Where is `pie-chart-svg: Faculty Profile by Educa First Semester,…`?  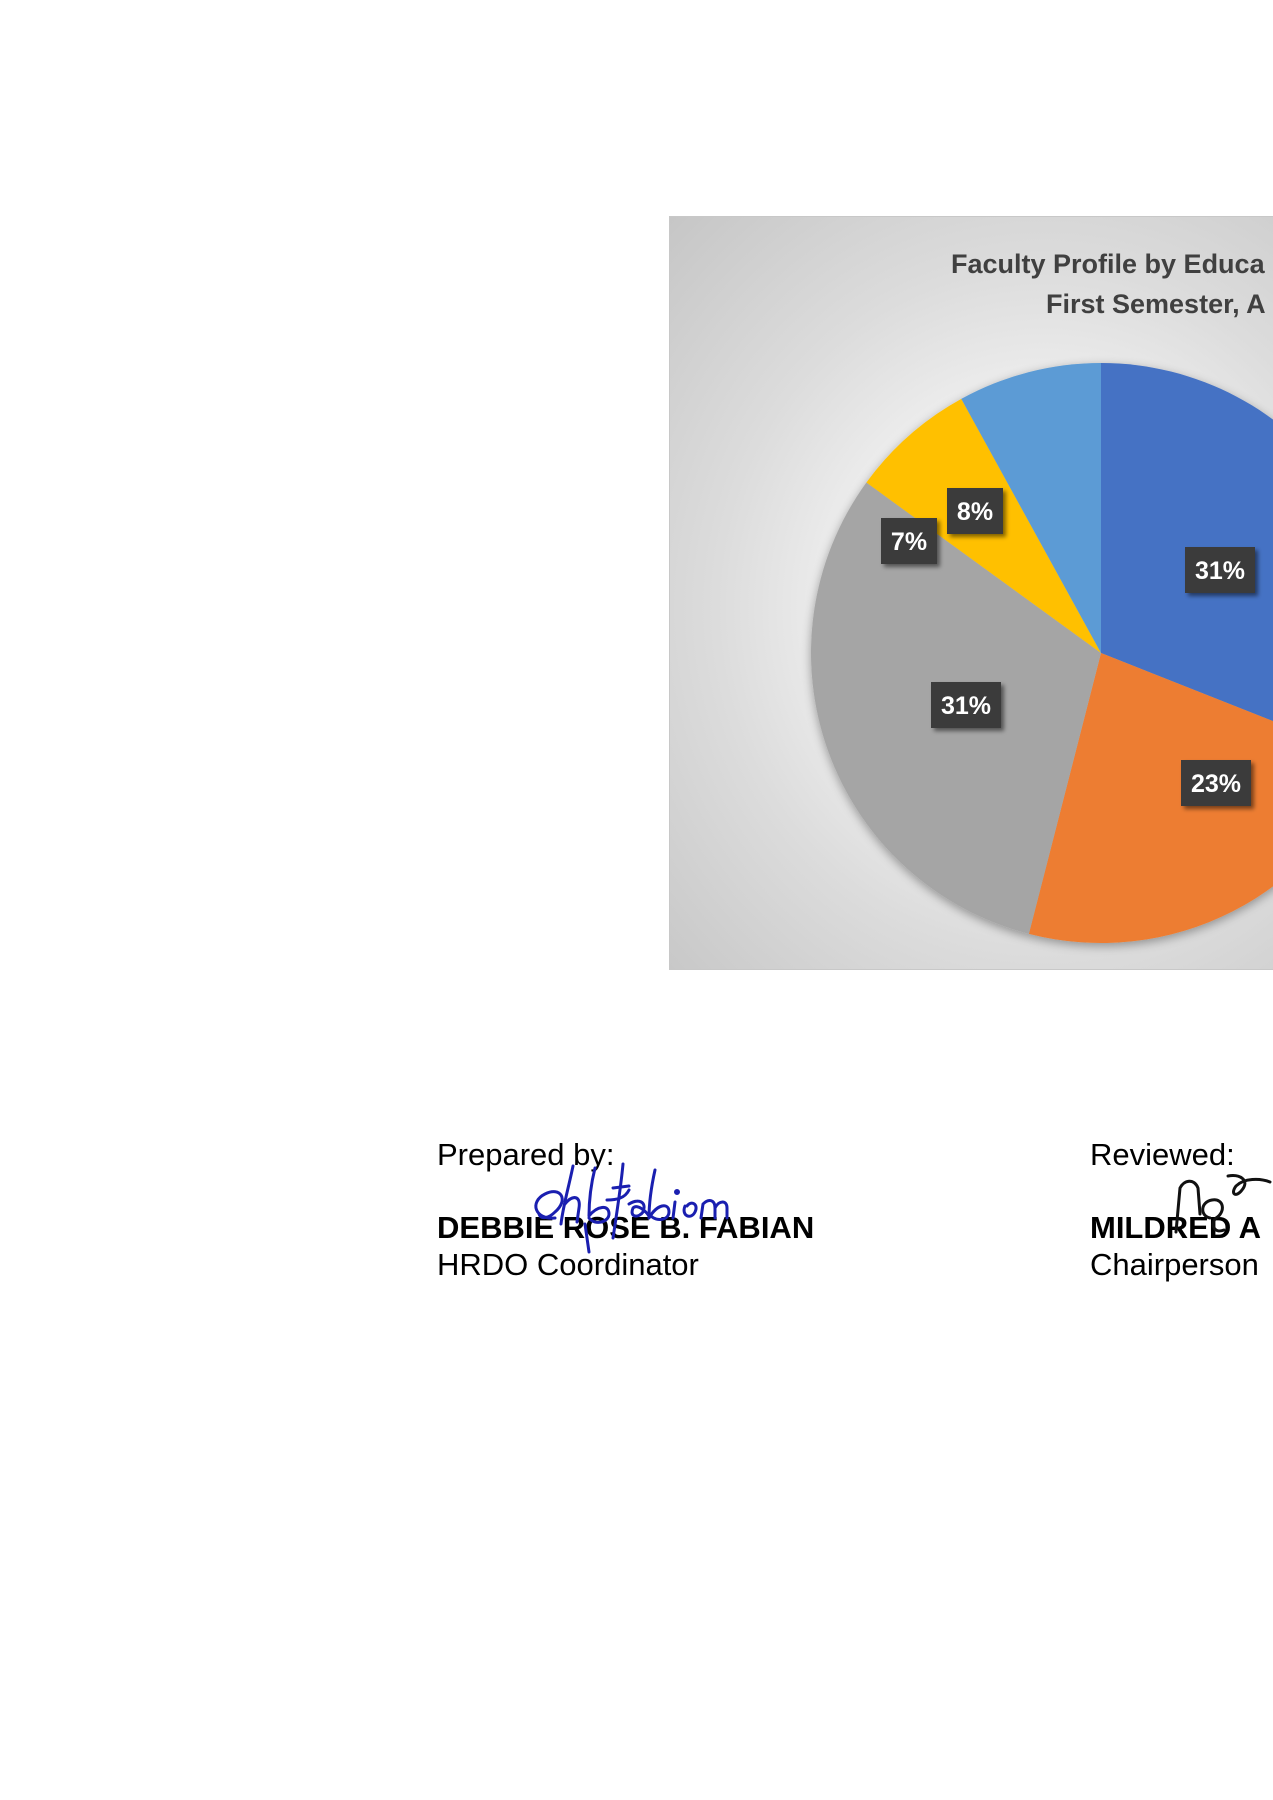
pie-chart-svg: Faculty Profile by Educa First Semester,… is located at coordinates (1042, 596).